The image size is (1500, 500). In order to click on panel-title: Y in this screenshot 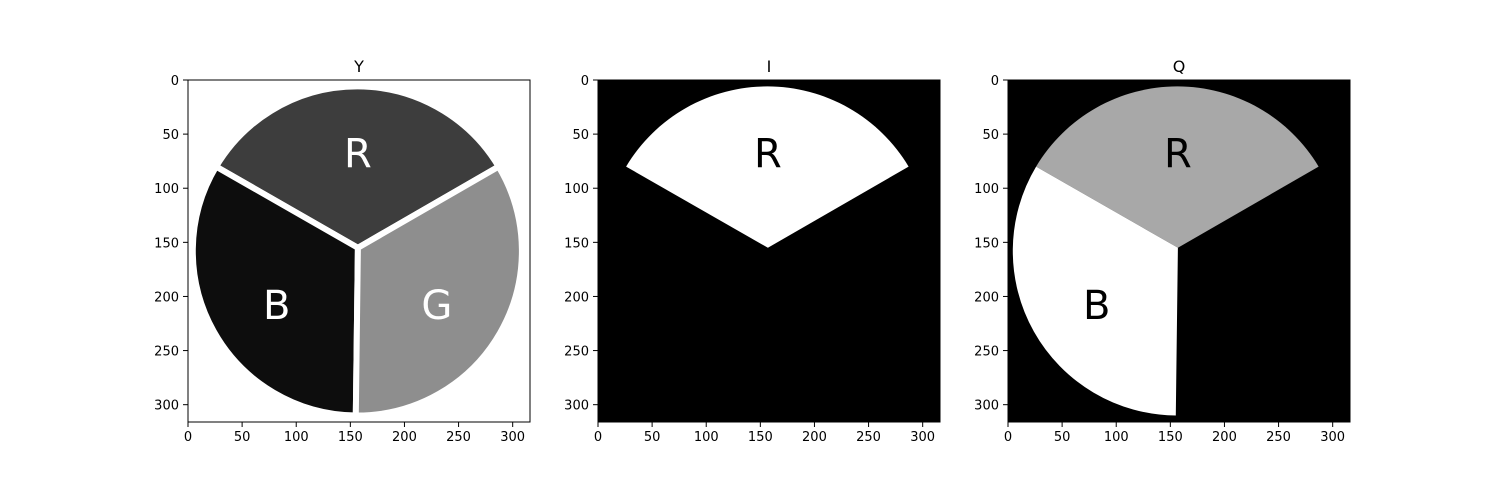, I will do `click(358, 66)`.